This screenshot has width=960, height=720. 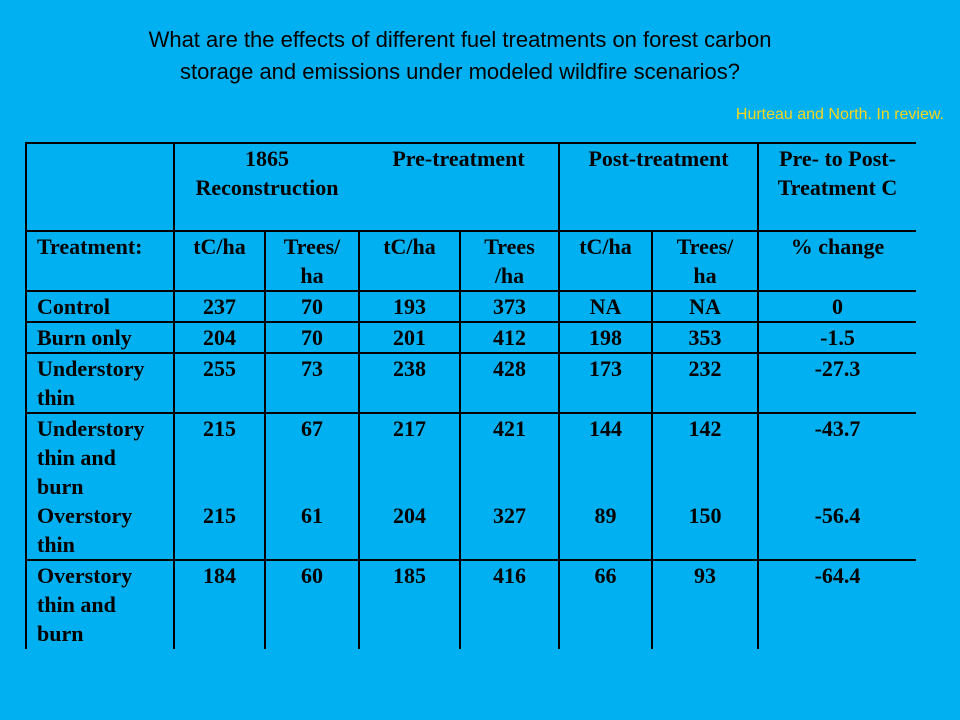 I want to click on cell-post-trees: 142, so click(x=704, y=456).